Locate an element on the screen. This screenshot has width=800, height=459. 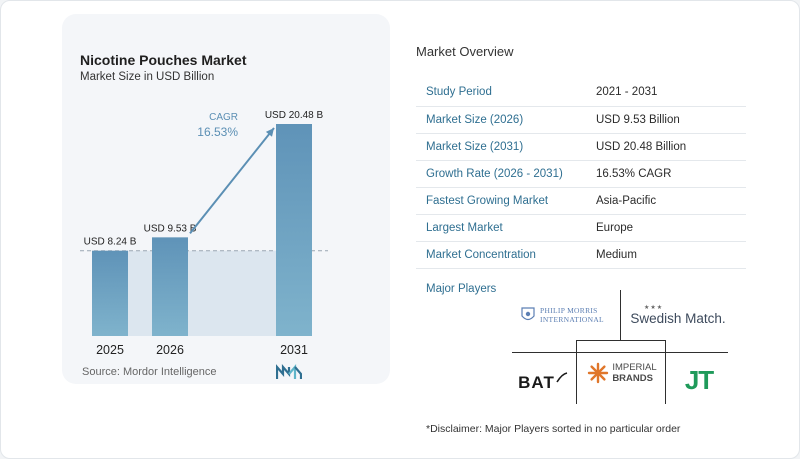
row-value: Medium is located at coordinates (666, 255).